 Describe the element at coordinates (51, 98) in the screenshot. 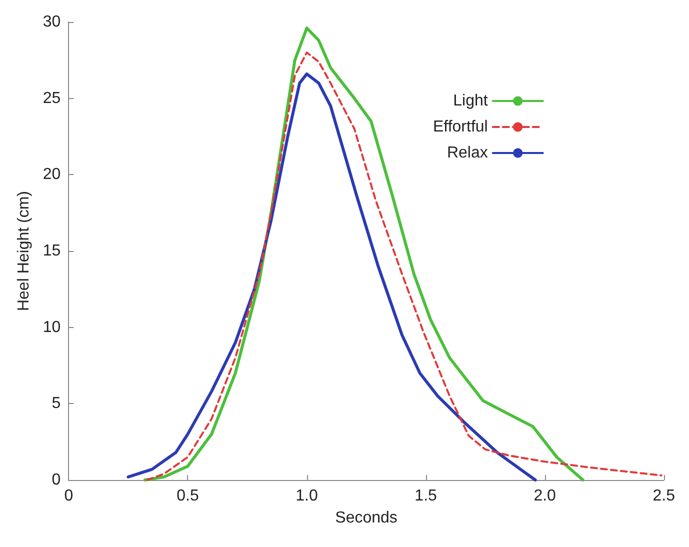

I see `y-tick-label: 25` at that location.